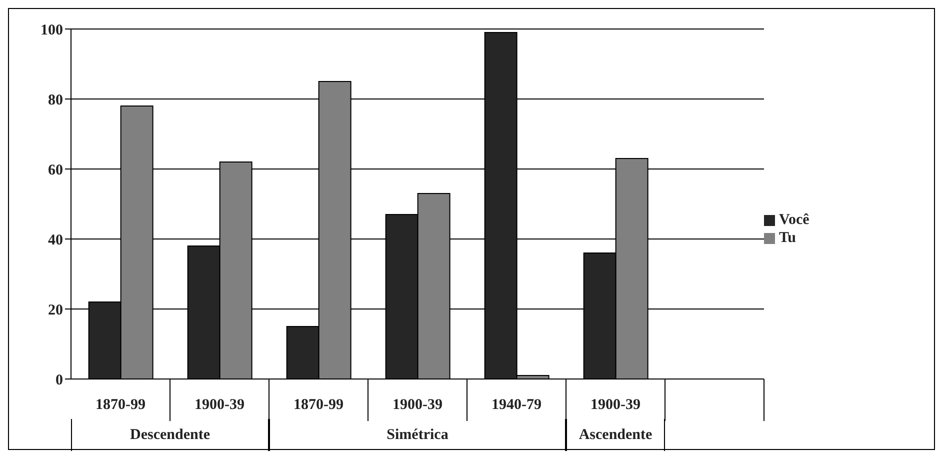 This screenshot has width=947, height=462. What do you see at coordinates (55, 100) in the screenshot?
I see `y-tick-label: 80` at bounding box center [55, 100].